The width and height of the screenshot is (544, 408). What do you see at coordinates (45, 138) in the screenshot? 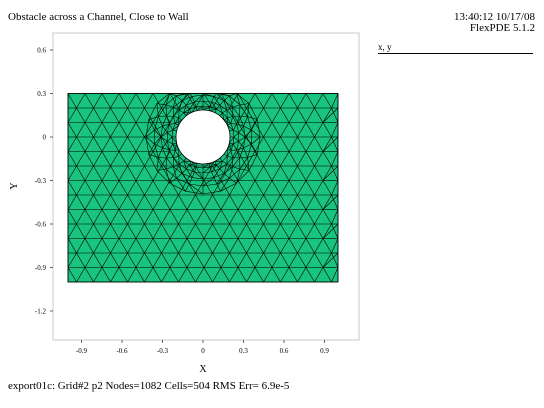
I see `y-tick-label: 0` at bounding box center [45, 138].